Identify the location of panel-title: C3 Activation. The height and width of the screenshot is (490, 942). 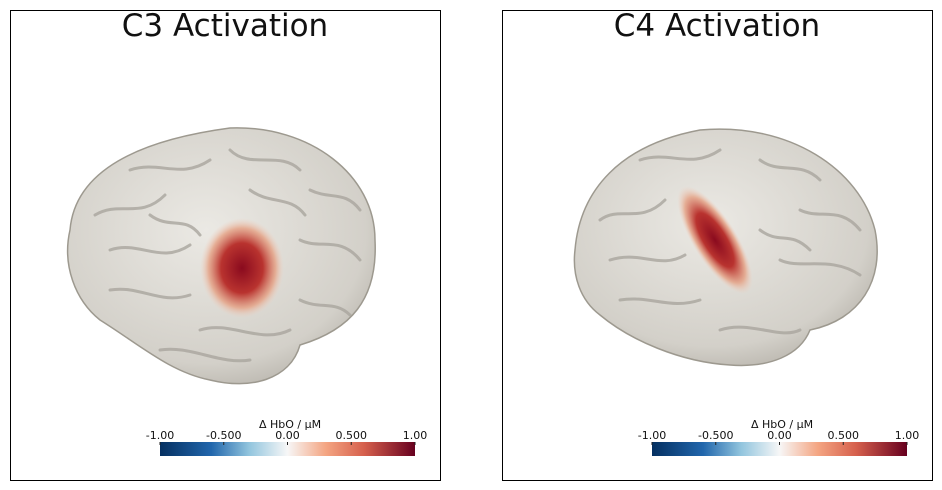
(225, 26).